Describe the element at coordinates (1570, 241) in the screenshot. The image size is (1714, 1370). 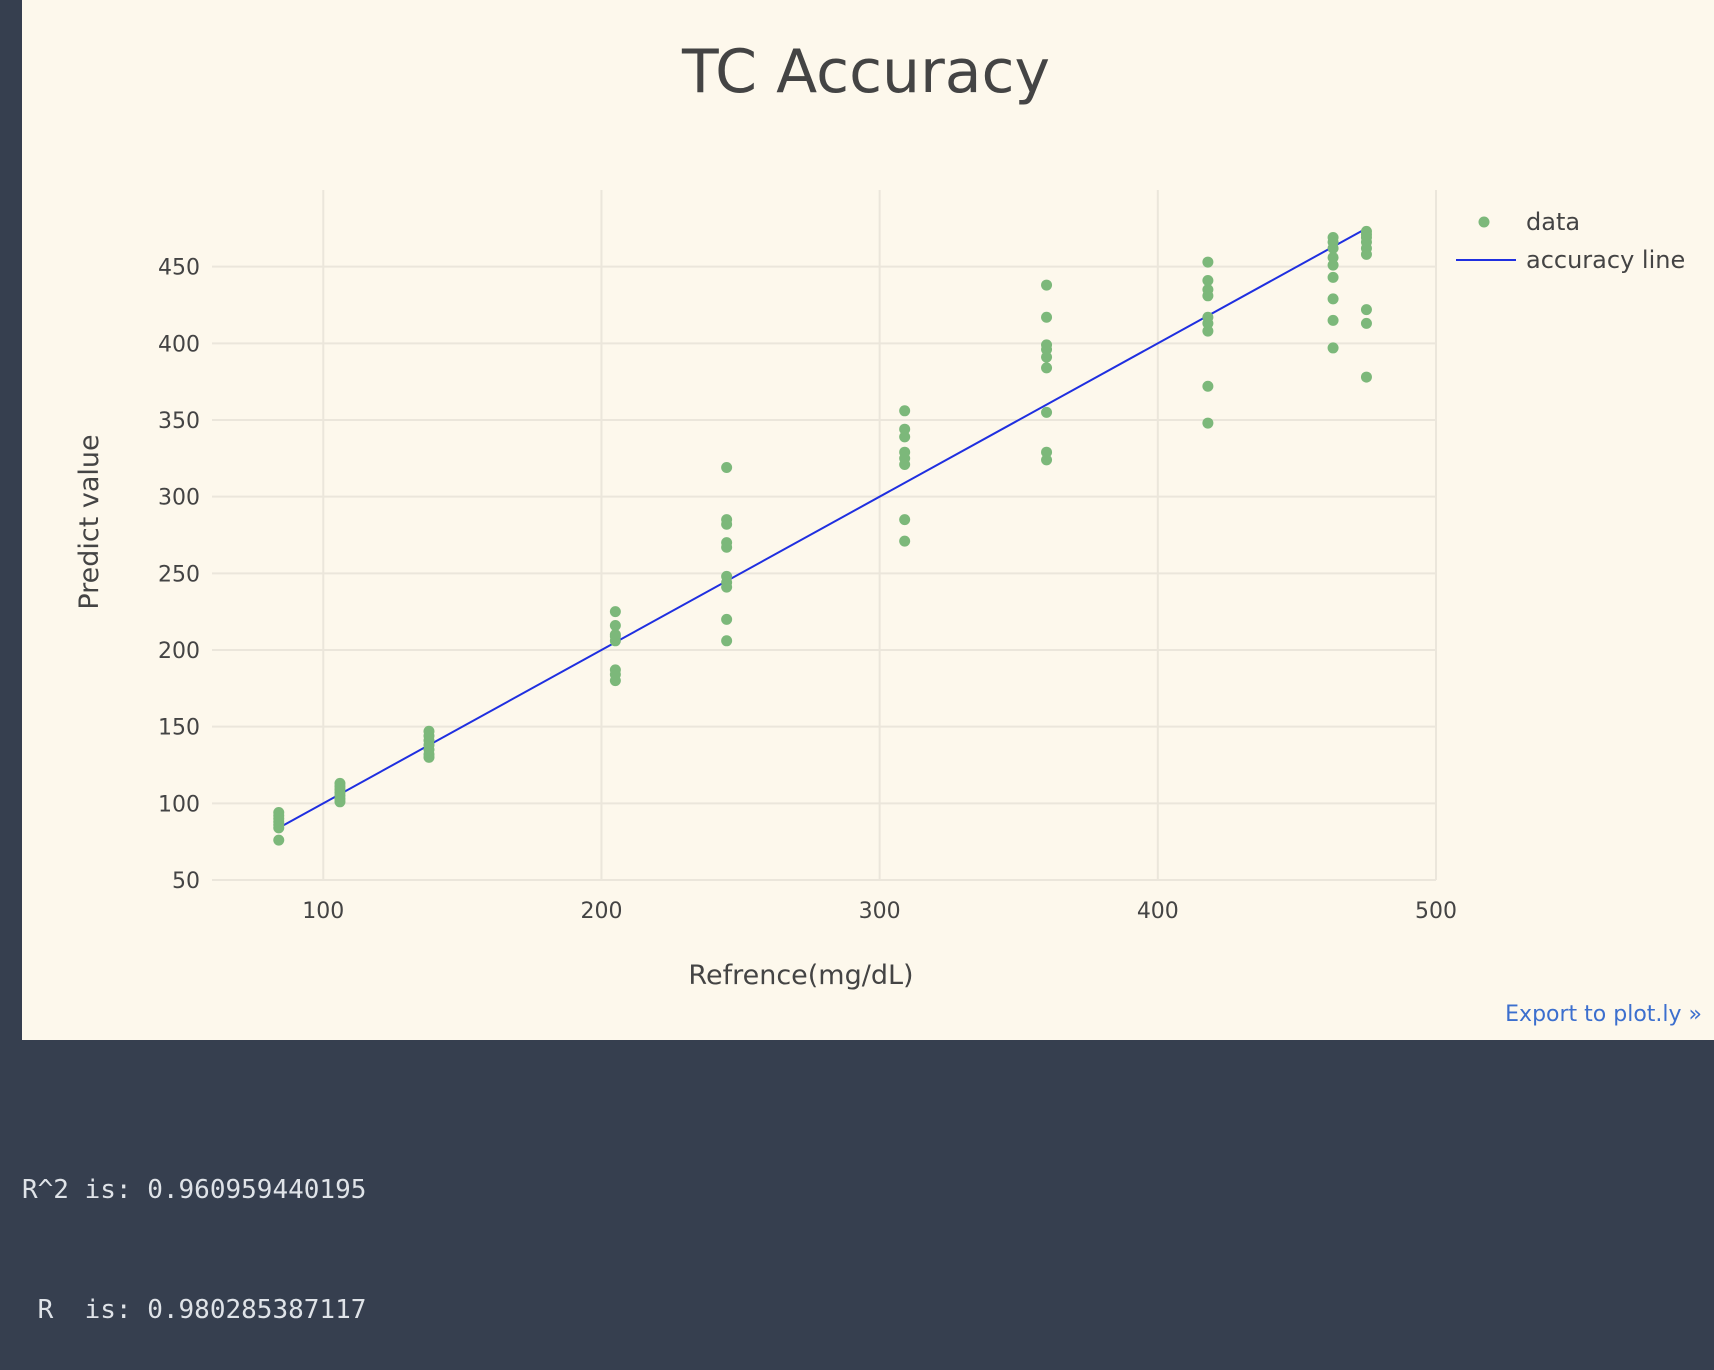
I see `legend: data accuracy line` at that location.